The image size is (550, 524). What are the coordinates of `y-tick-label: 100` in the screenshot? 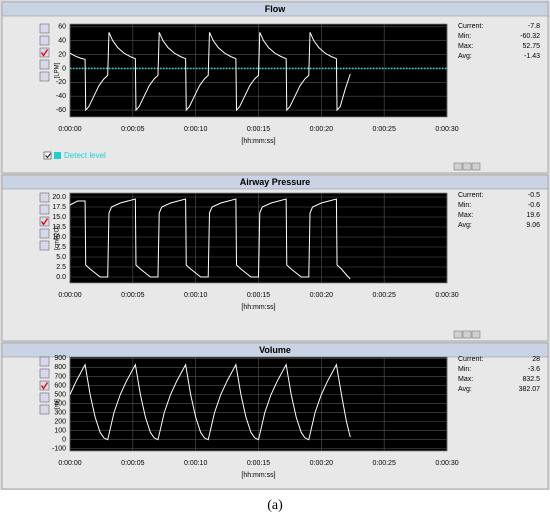 It's located at (60, 431).